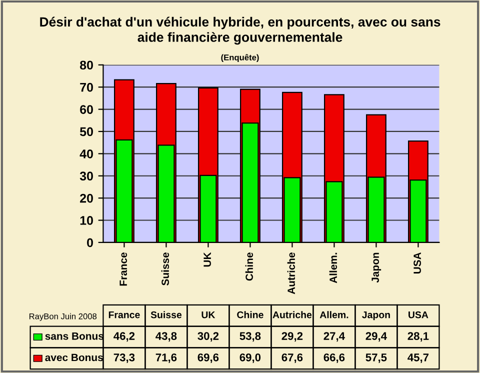 The width and height of the screenshot is (480, 373). What do you see at coordinates (124, 314) in the screenshot?
I see `category-label: France` at bounding box center [124, 314].